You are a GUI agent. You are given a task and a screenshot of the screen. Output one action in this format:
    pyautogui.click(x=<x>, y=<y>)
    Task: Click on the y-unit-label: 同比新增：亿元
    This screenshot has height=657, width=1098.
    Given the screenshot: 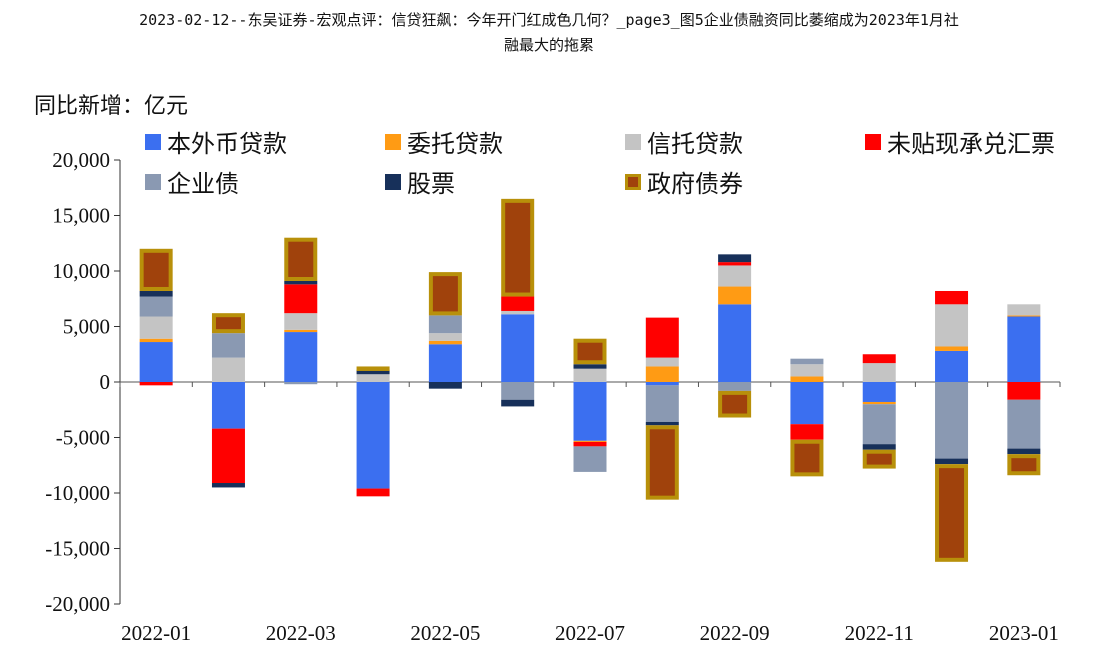 What is the action you would take?
    pyautogui.click(x=111, y=105)
    